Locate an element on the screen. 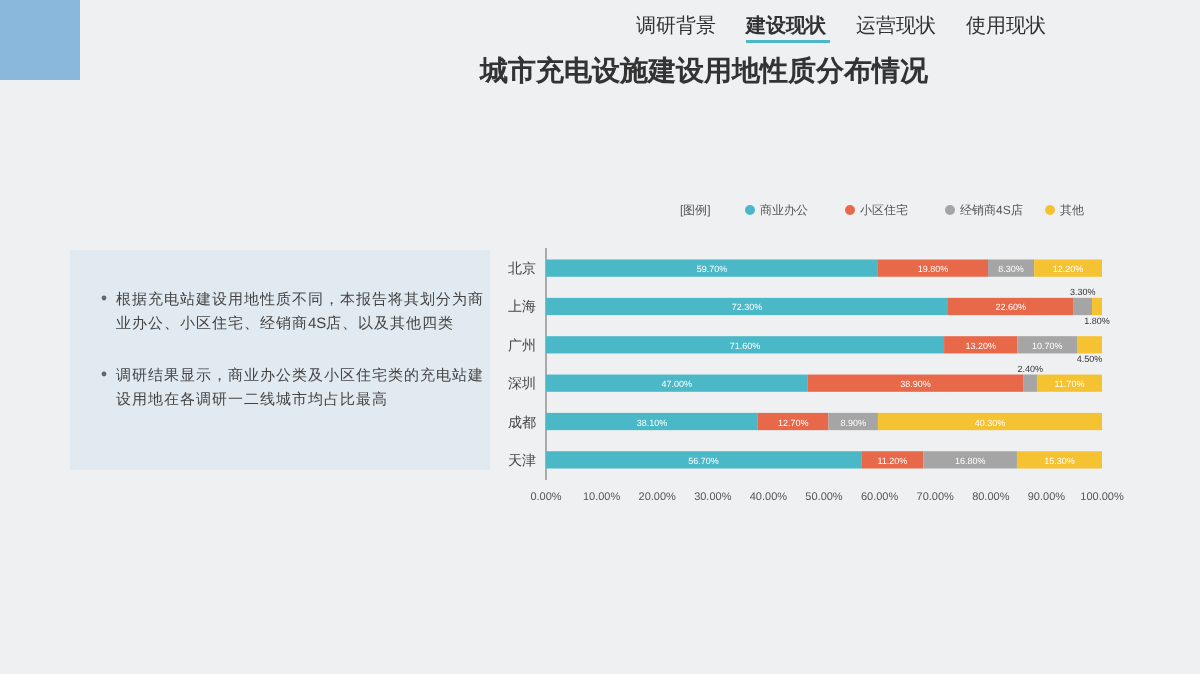 Image resolution: width=1200 pixels, height=674 pixels. text: 运营现状 is located at coordinates (896, 26).